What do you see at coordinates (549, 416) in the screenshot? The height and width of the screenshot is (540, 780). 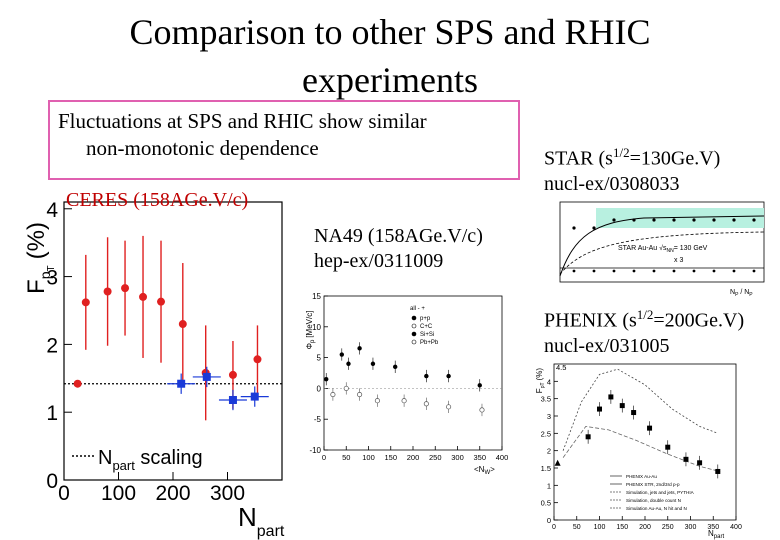 I see `phenix-ytick-label: 3` at bounding box center [549, 416].